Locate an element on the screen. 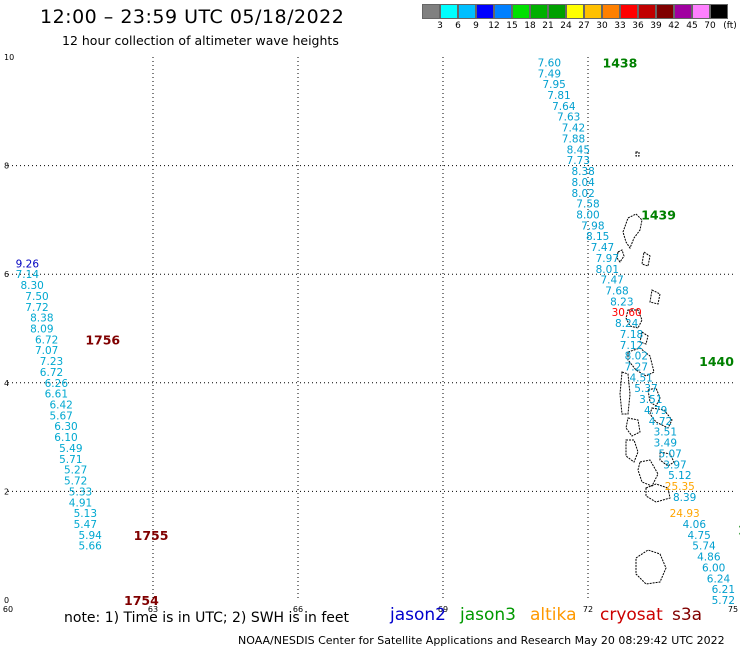  wave-height-label: 6.61 is located at coordinates (56, 395).